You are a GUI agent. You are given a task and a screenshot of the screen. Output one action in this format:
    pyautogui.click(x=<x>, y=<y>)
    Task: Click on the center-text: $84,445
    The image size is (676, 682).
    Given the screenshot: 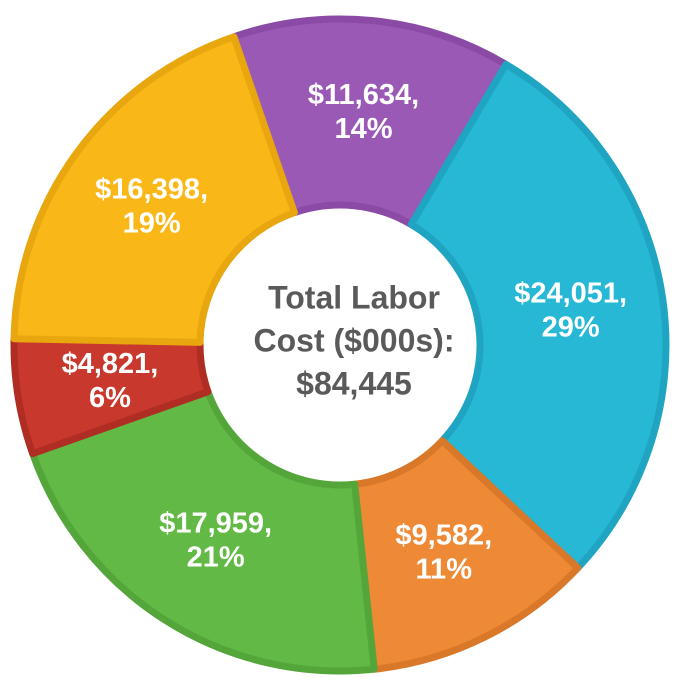 What is the action you would take?
    pyautogui.click(x=354, y=383)
    